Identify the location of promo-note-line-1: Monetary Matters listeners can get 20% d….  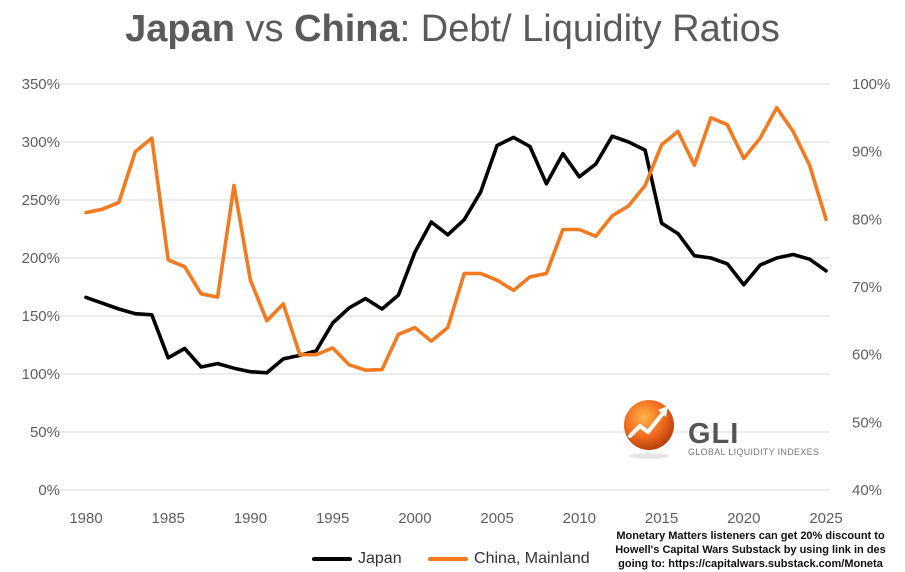
(750, 536).